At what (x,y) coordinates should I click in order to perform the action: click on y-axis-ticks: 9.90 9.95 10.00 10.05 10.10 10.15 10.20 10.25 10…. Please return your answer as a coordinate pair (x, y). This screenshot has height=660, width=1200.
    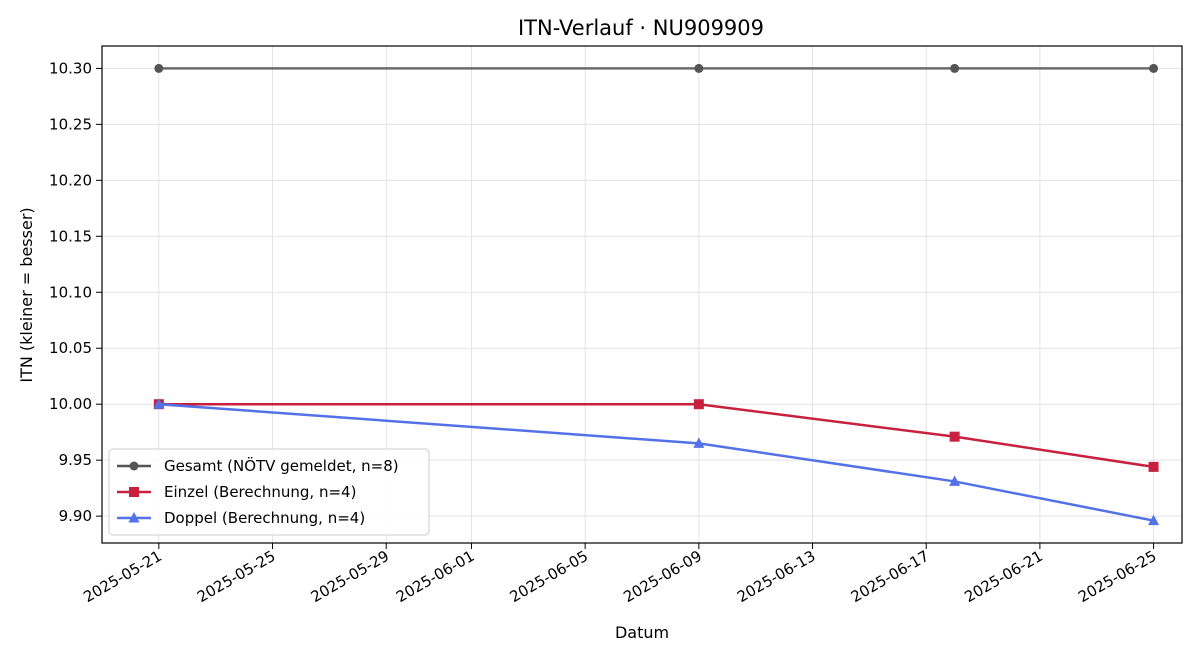
    Looking at the image, I should click on (75, 292).